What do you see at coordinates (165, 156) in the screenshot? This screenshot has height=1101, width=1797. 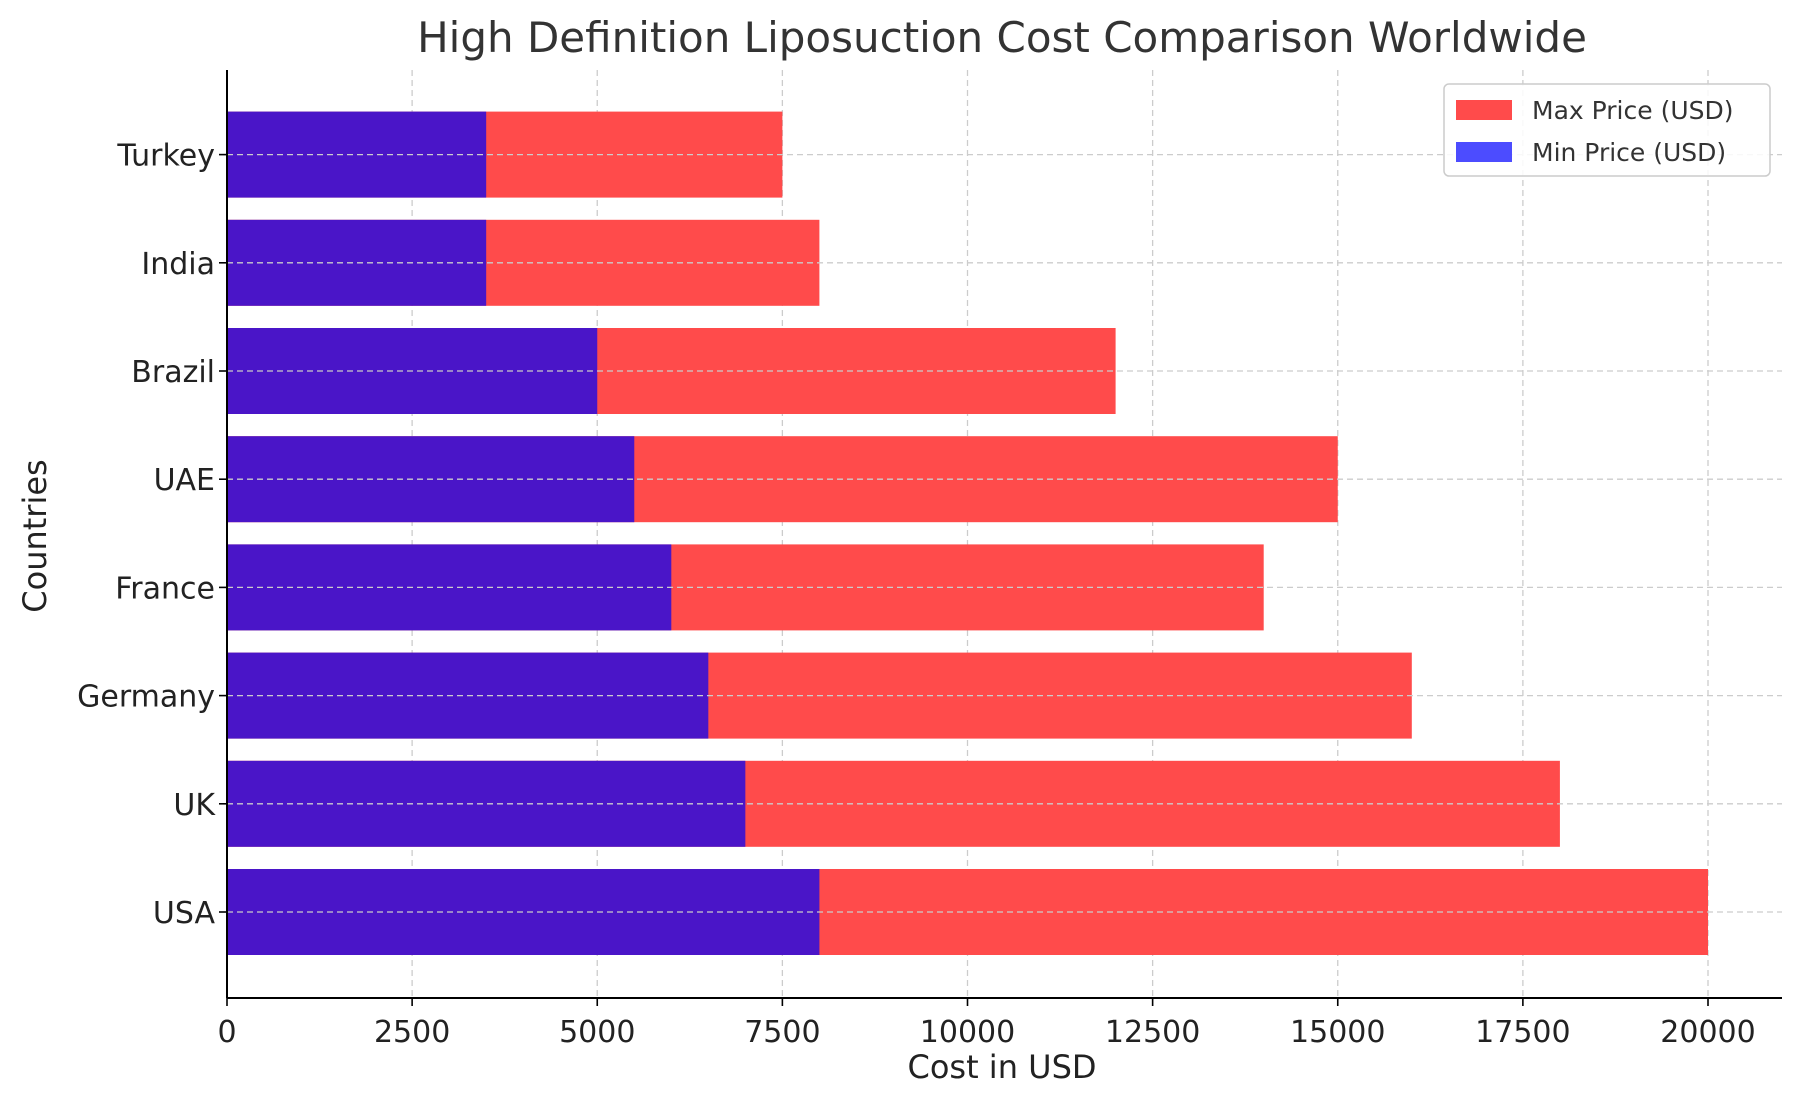 I see `y-tick-label-turkey: Turkey` at bounding box center [165, 156].